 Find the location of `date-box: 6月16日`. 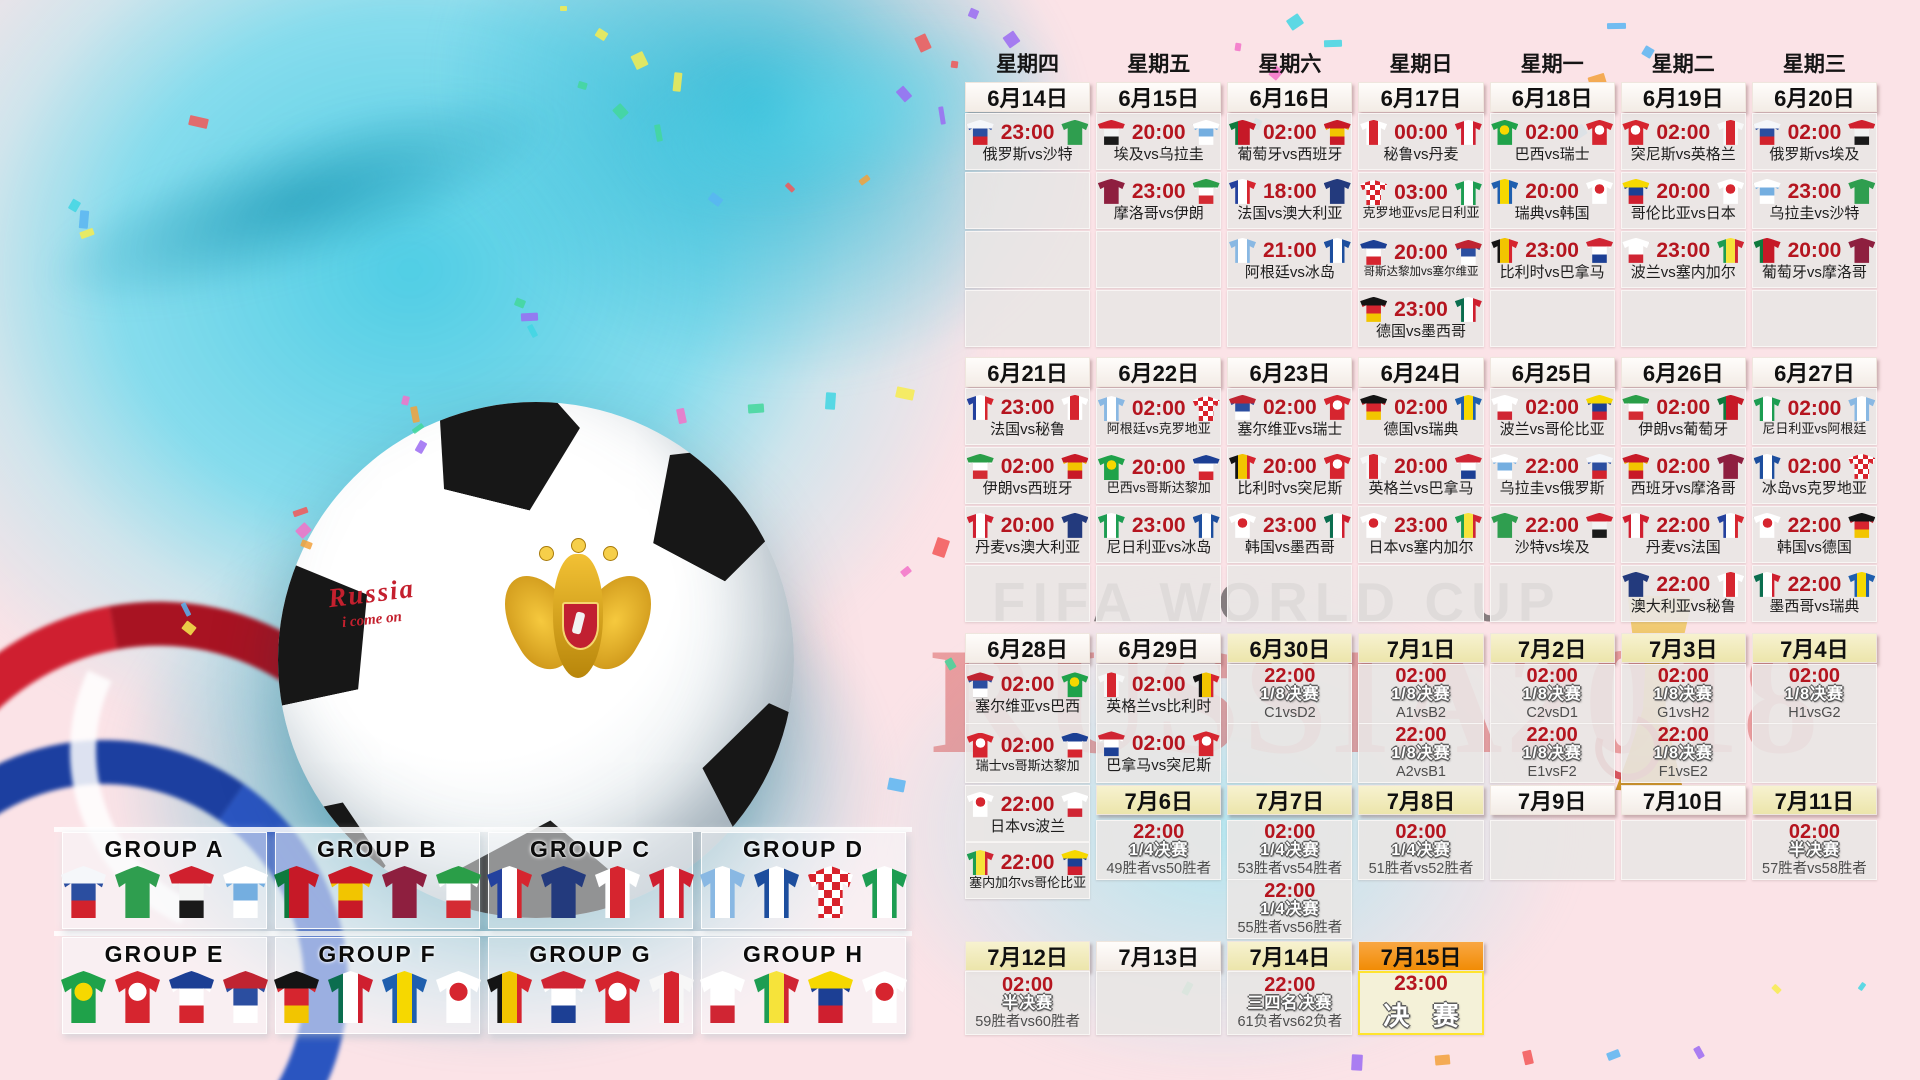

date-box: 6月16日 is located at coordinates (1290, 97).